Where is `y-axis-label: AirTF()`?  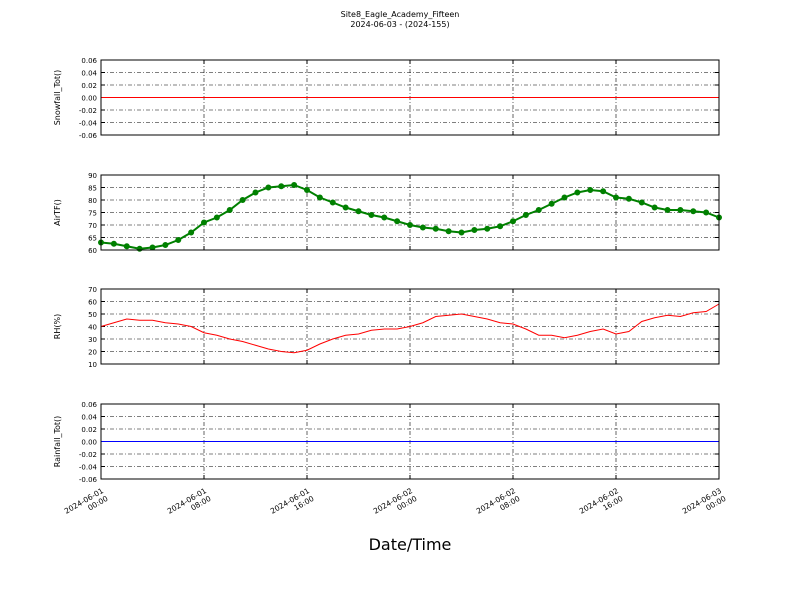
y-axis-label: AirTF() is located at coordinates (57, 212).